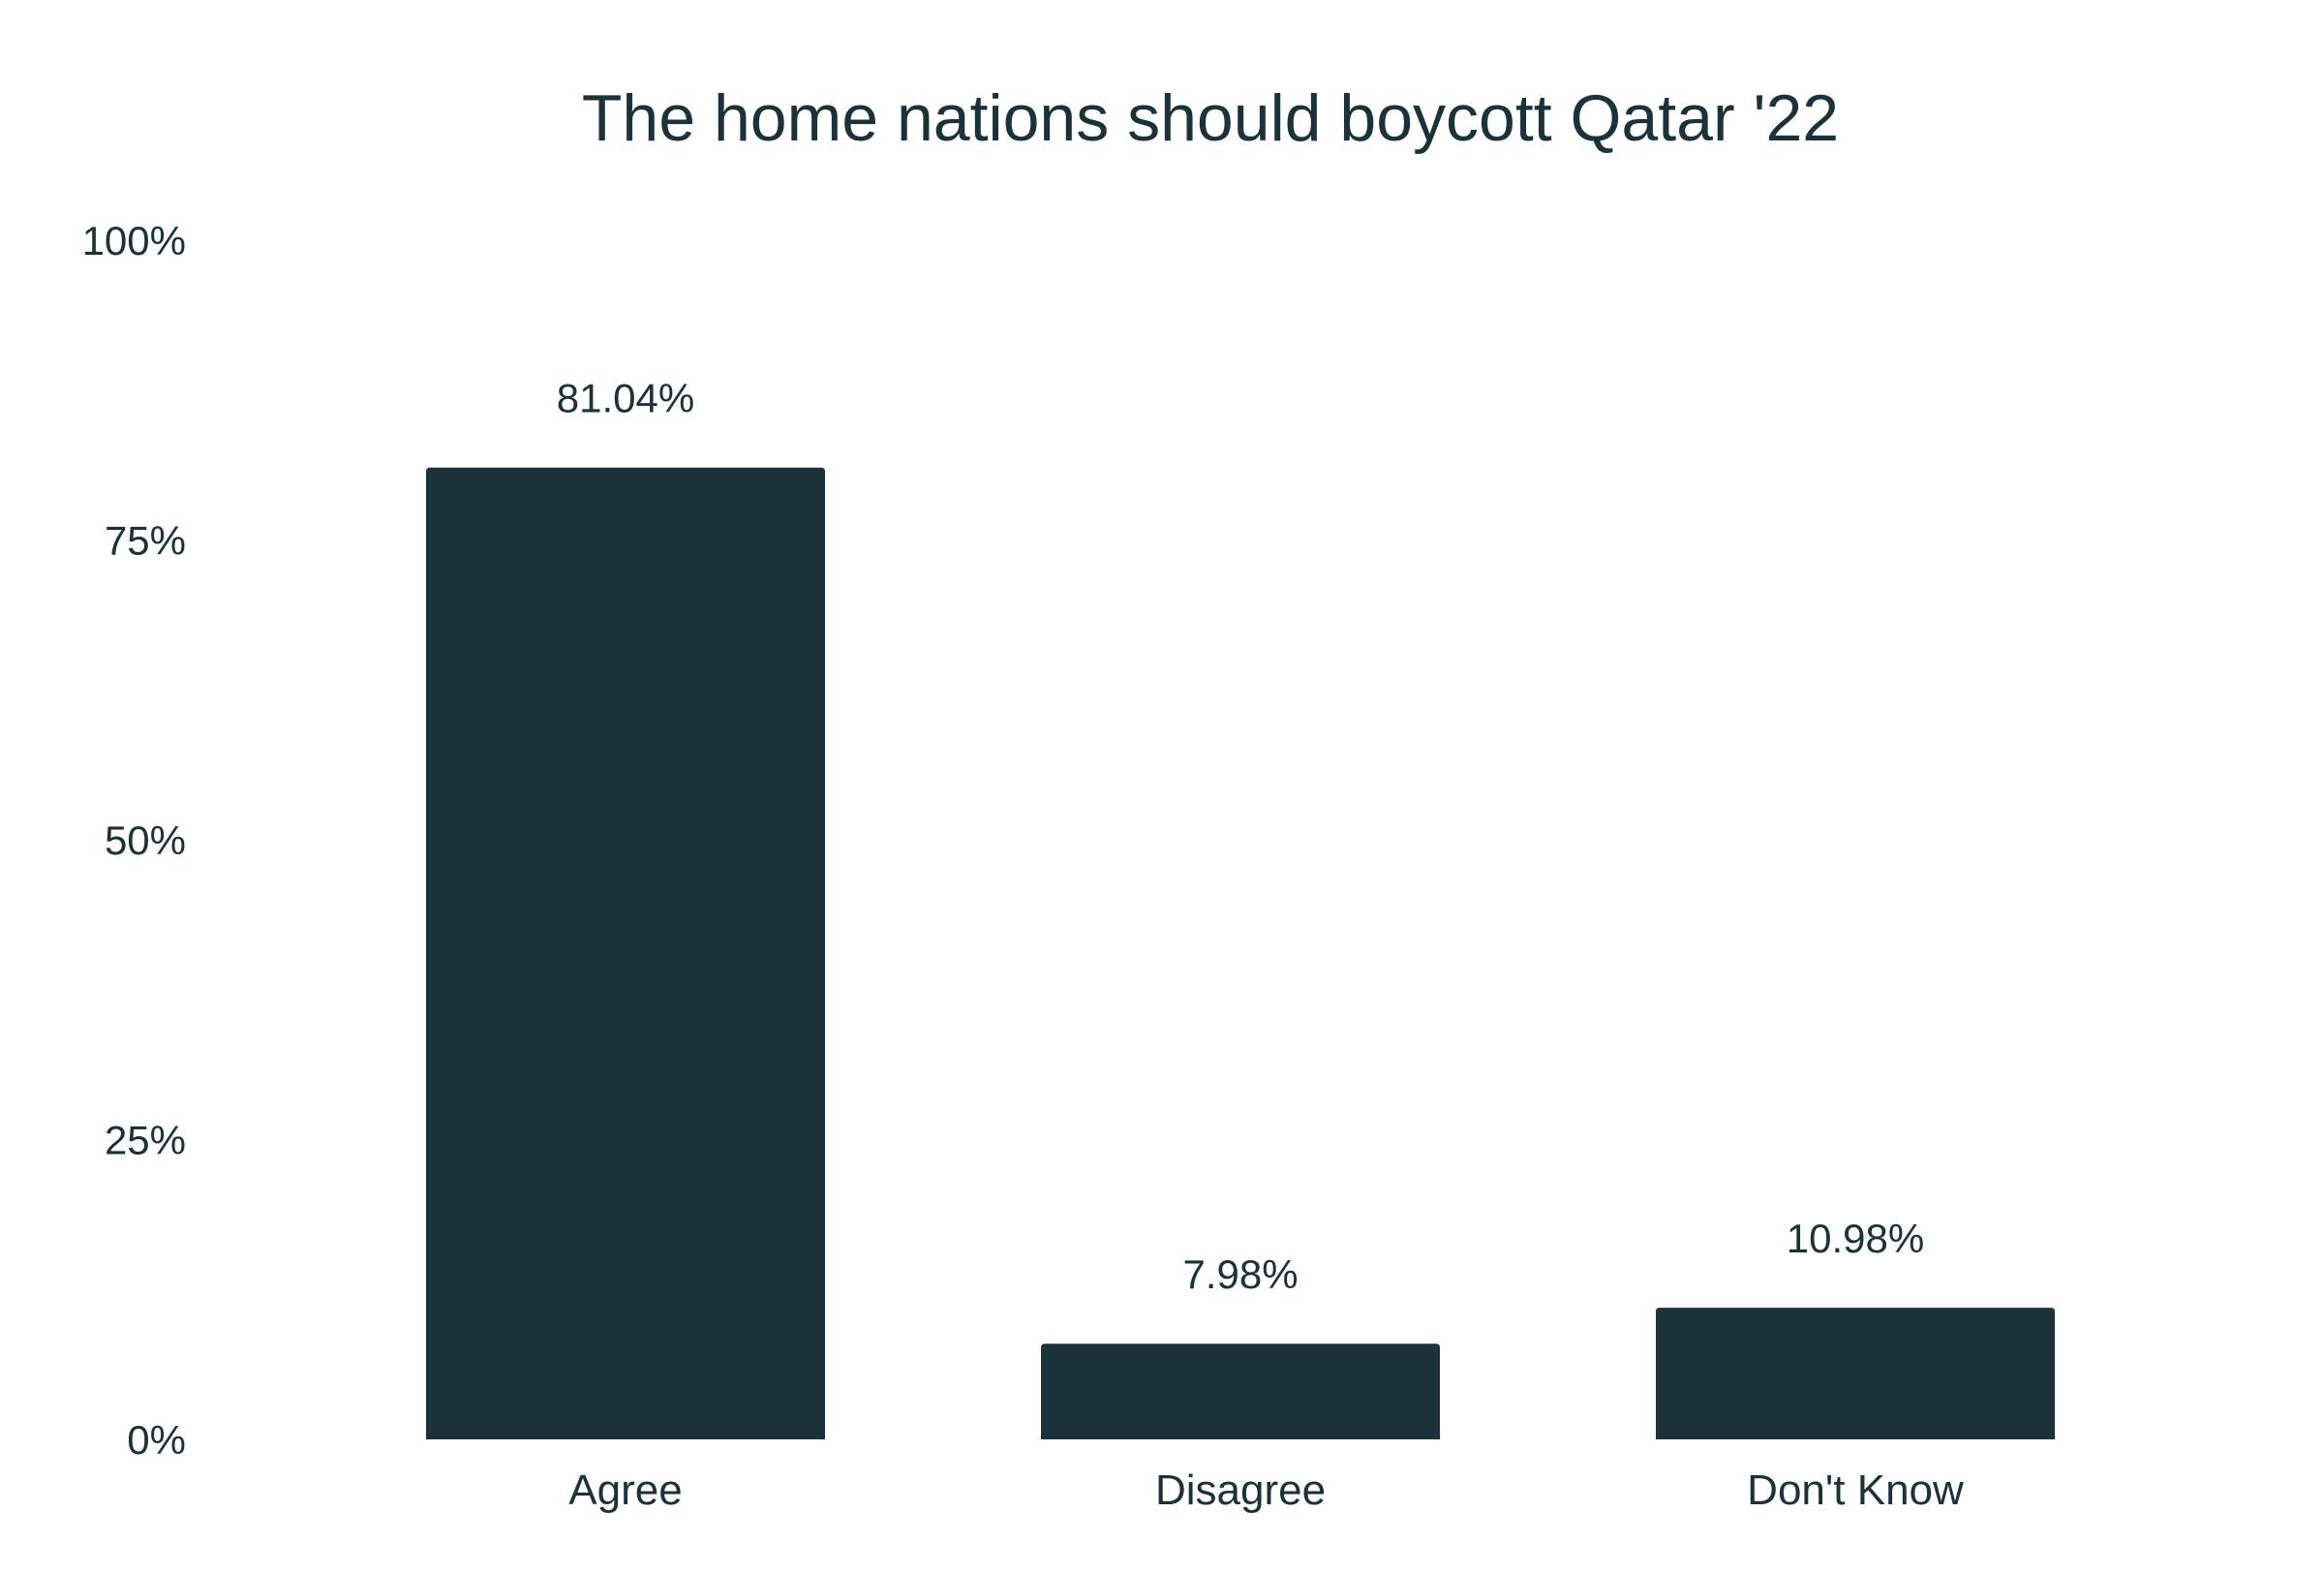 The width and height of the screenshot is (2324, 1574). I want to click on bar-disagree, so click(1240, 1391).